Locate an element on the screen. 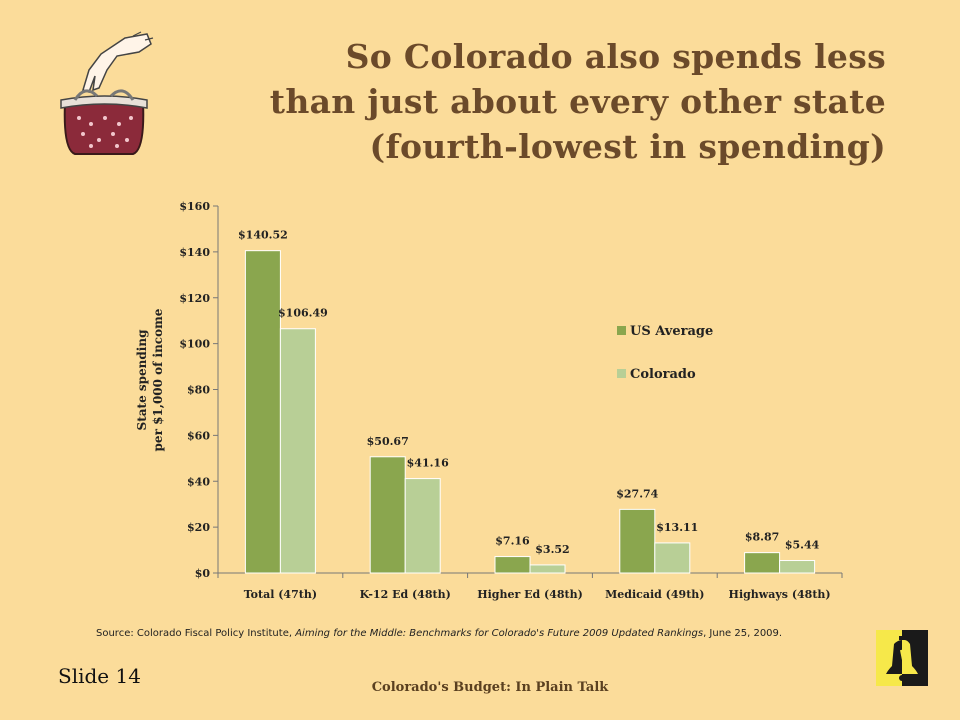 Image resolution: width=960 pixels, height=720 pixels. y-tick-label: $140 is located at coordinates (194, 252).